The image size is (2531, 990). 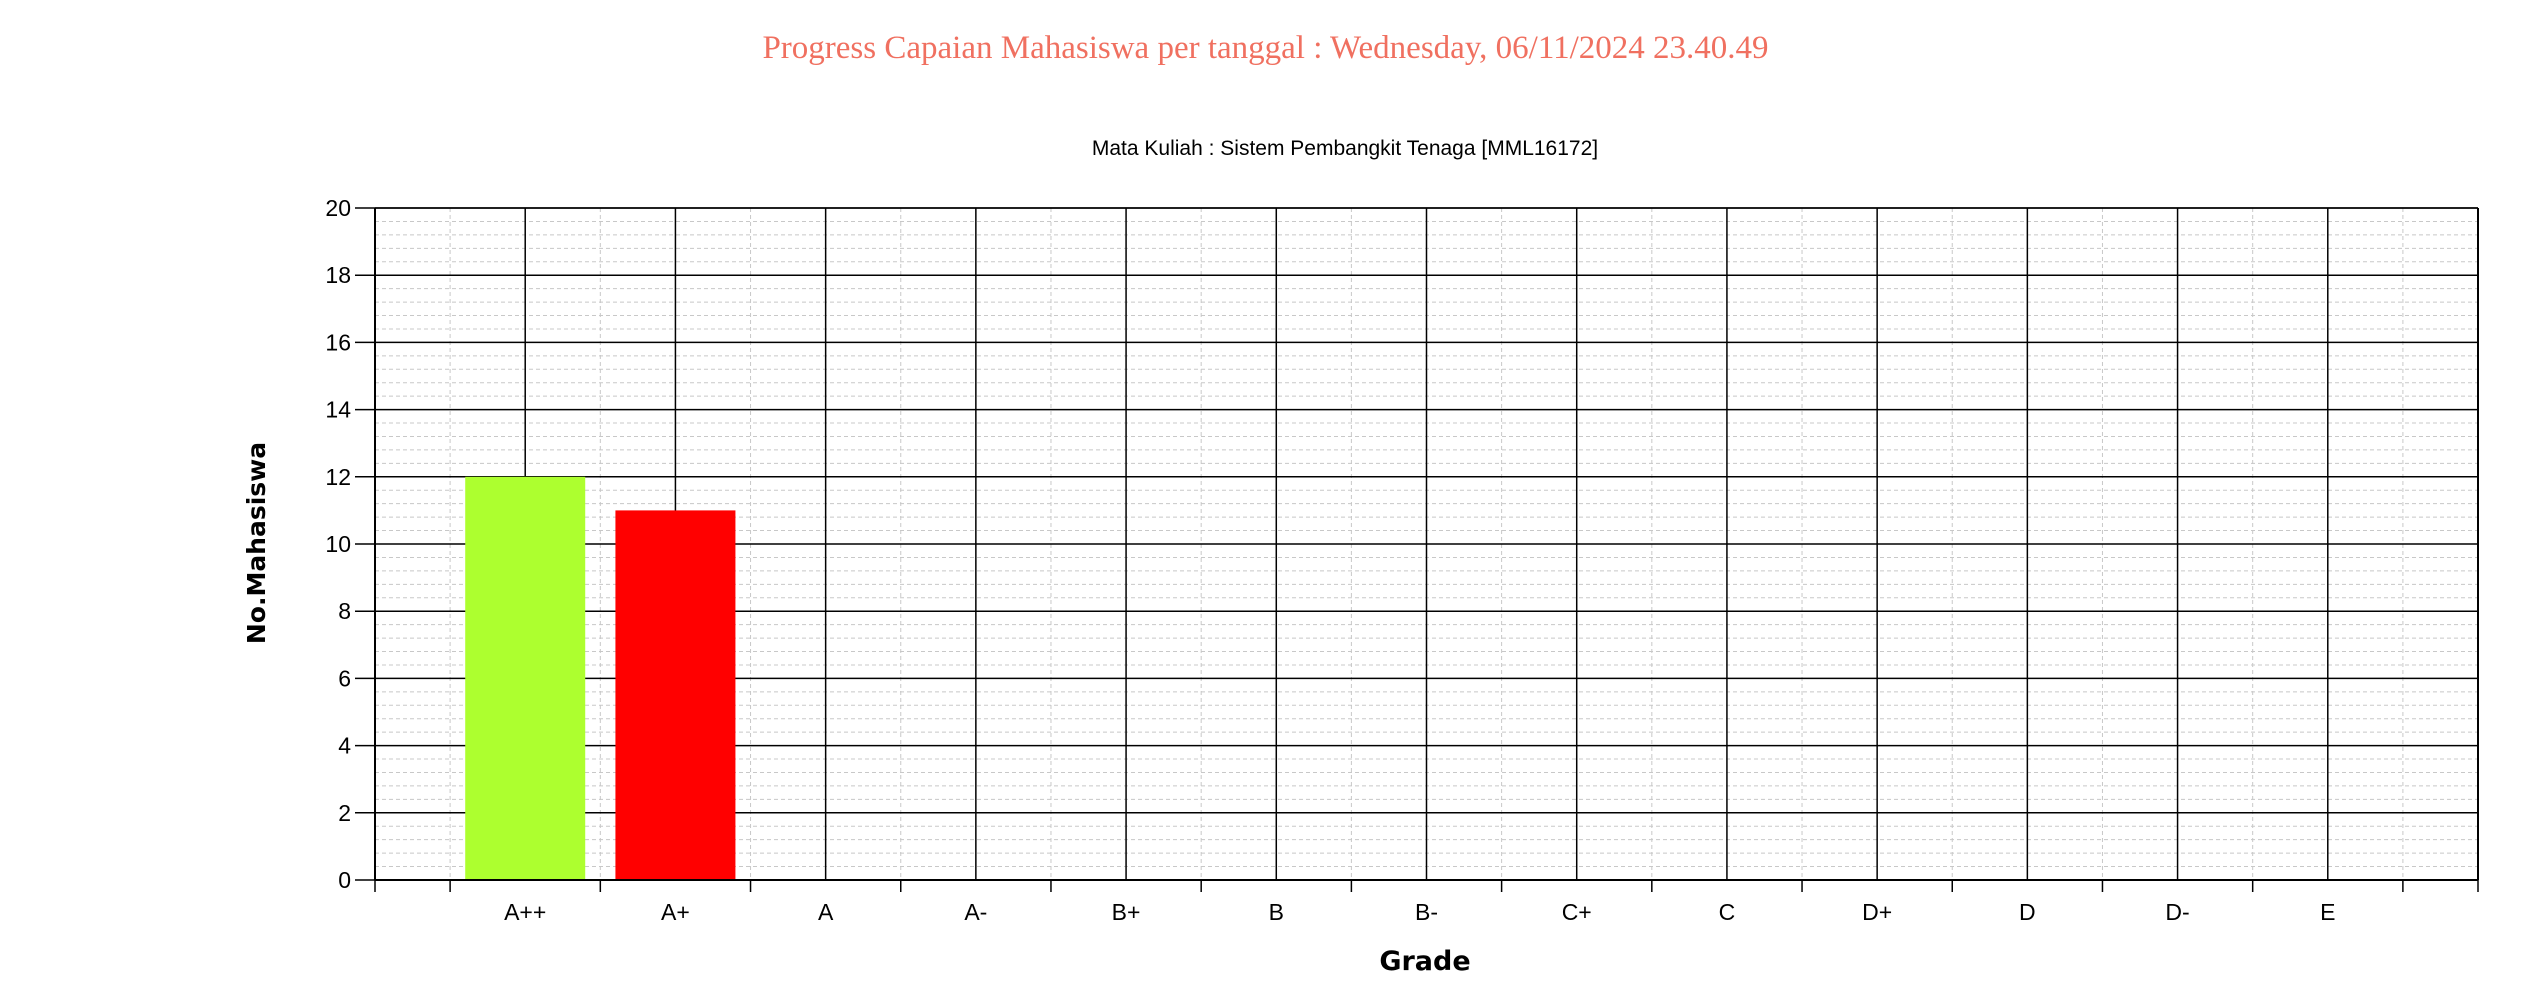 I want to click on y-tick-label: 18, so click(x=338, y=275).